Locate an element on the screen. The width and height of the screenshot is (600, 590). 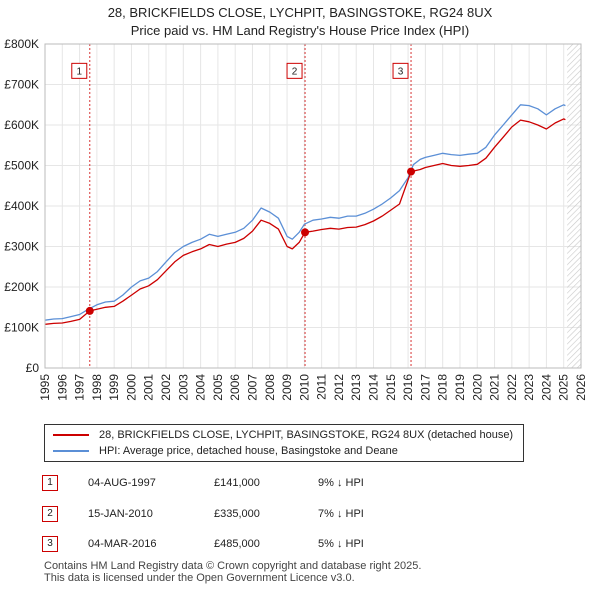
x-tick-label: 1997 is located at coordinates (80, 387).